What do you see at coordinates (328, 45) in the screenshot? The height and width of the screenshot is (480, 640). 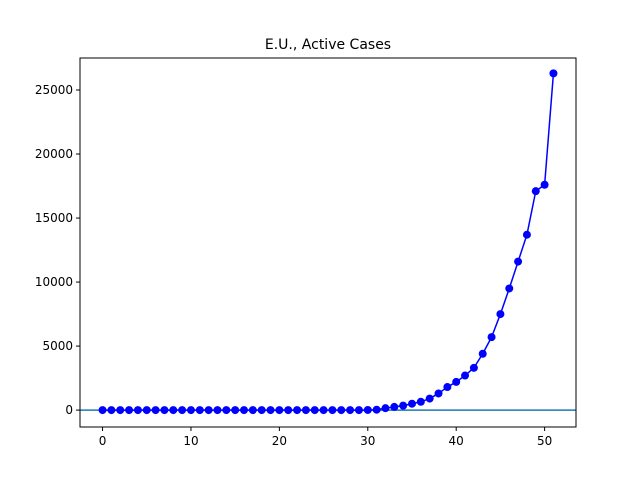 I see `chart-title: E.U., Active Cases` at bounding box center [328, 45].